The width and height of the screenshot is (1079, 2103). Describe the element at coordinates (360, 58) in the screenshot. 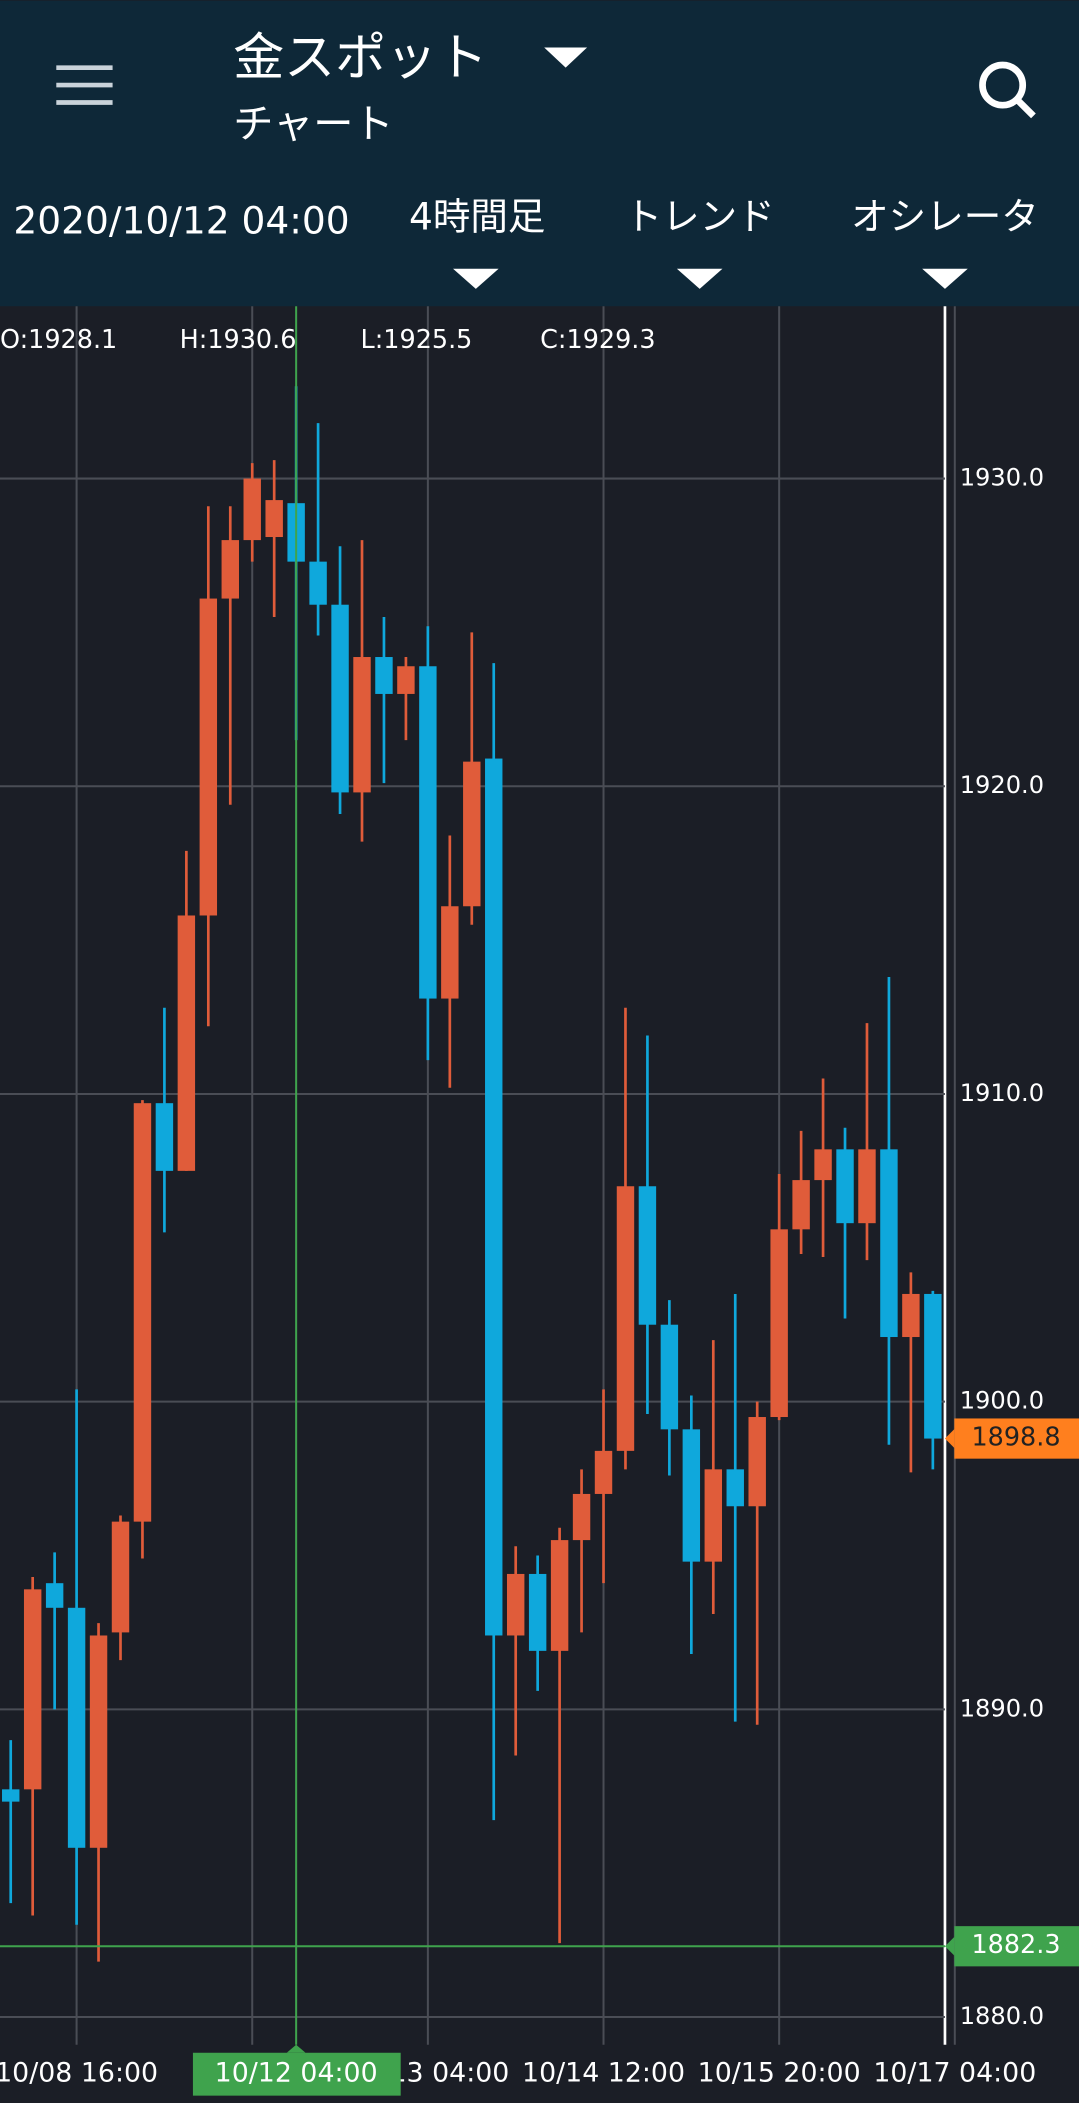

I see `title: 金スポット` at that location.